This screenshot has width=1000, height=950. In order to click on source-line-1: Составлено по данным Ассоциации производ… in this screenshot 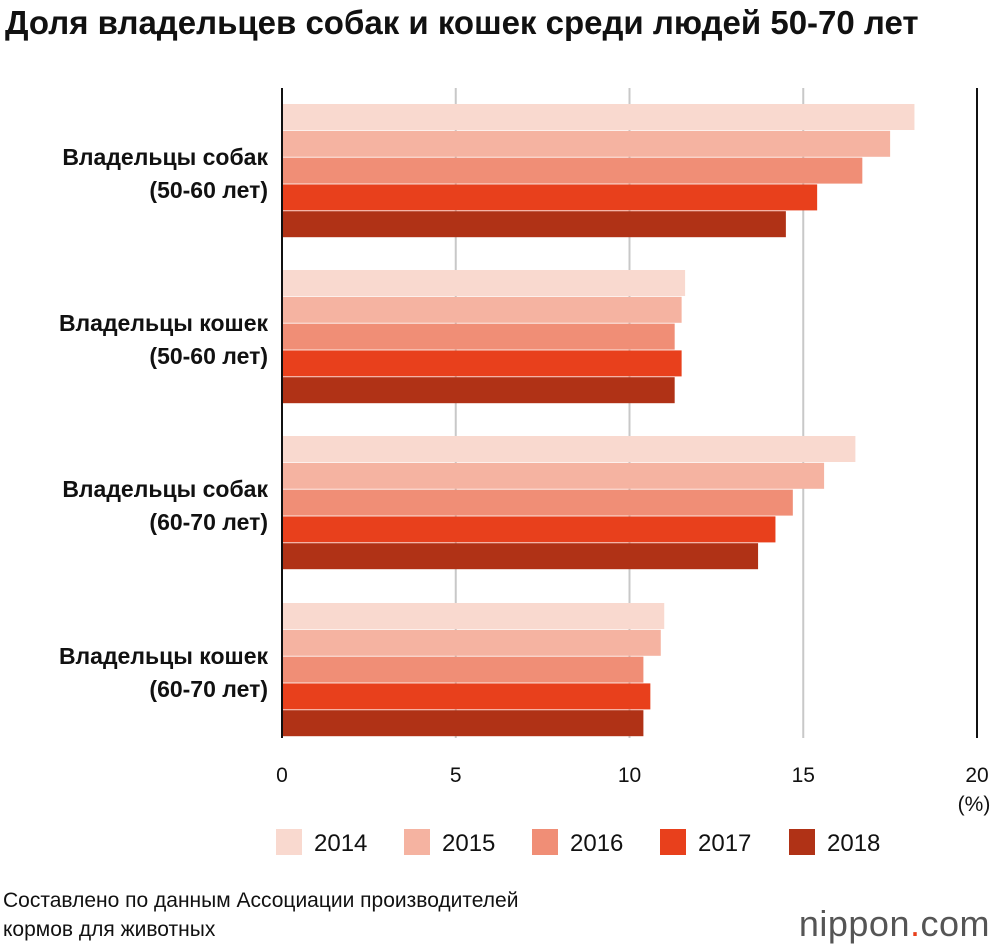, I will do `click(261, 900)`.